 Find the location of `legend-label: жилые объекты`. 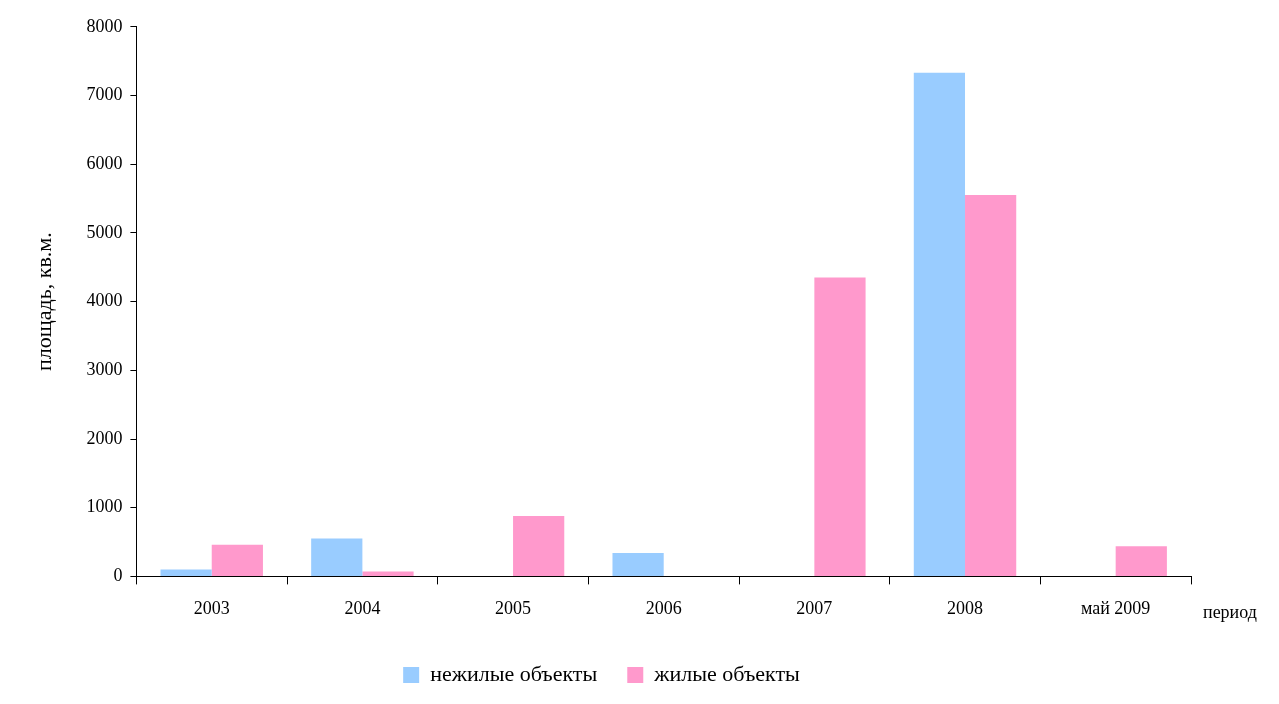

legend-label: жилые объекты is located at coordinates (727, 673).